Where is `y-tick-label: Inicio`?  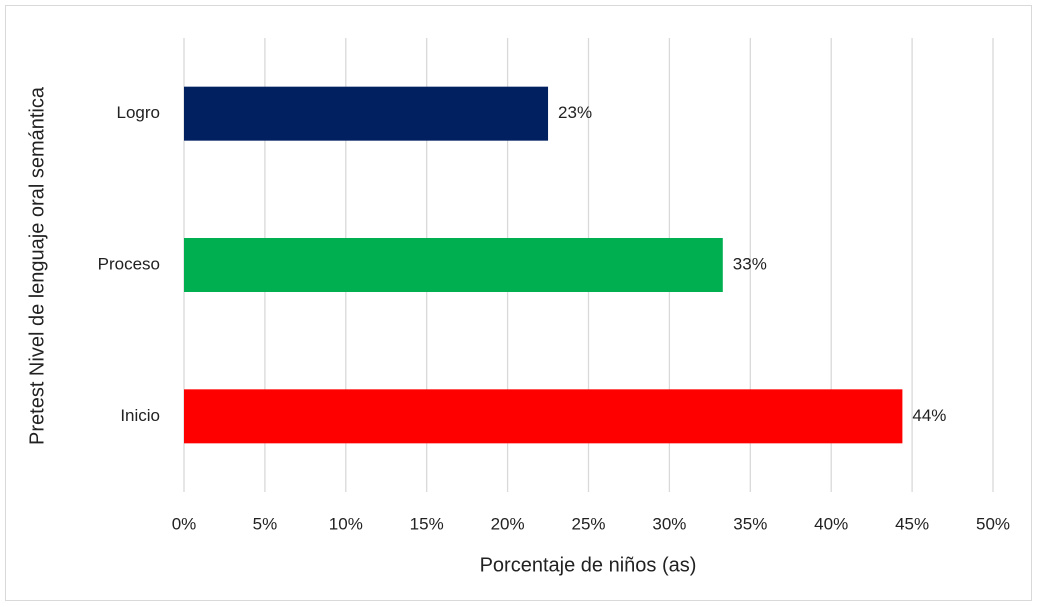
y-tick-label: Inicio is located at coordinates (140, 415).